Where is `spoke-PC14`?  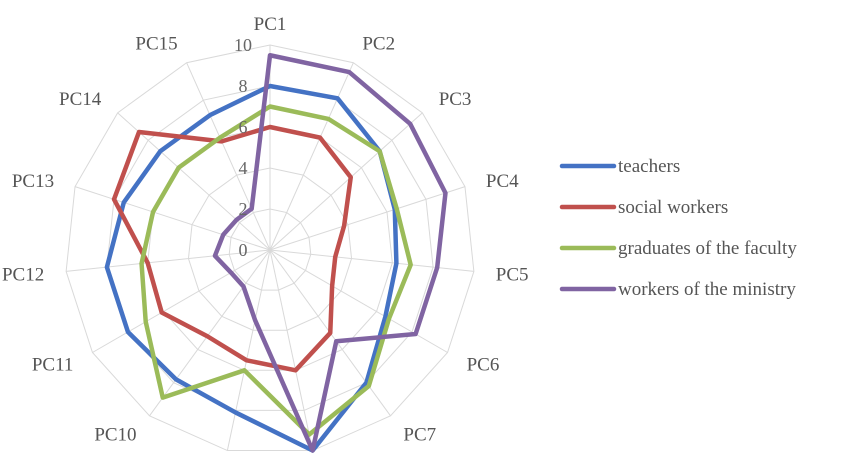
spoke-PC14 is located at coordinates (194, 181).